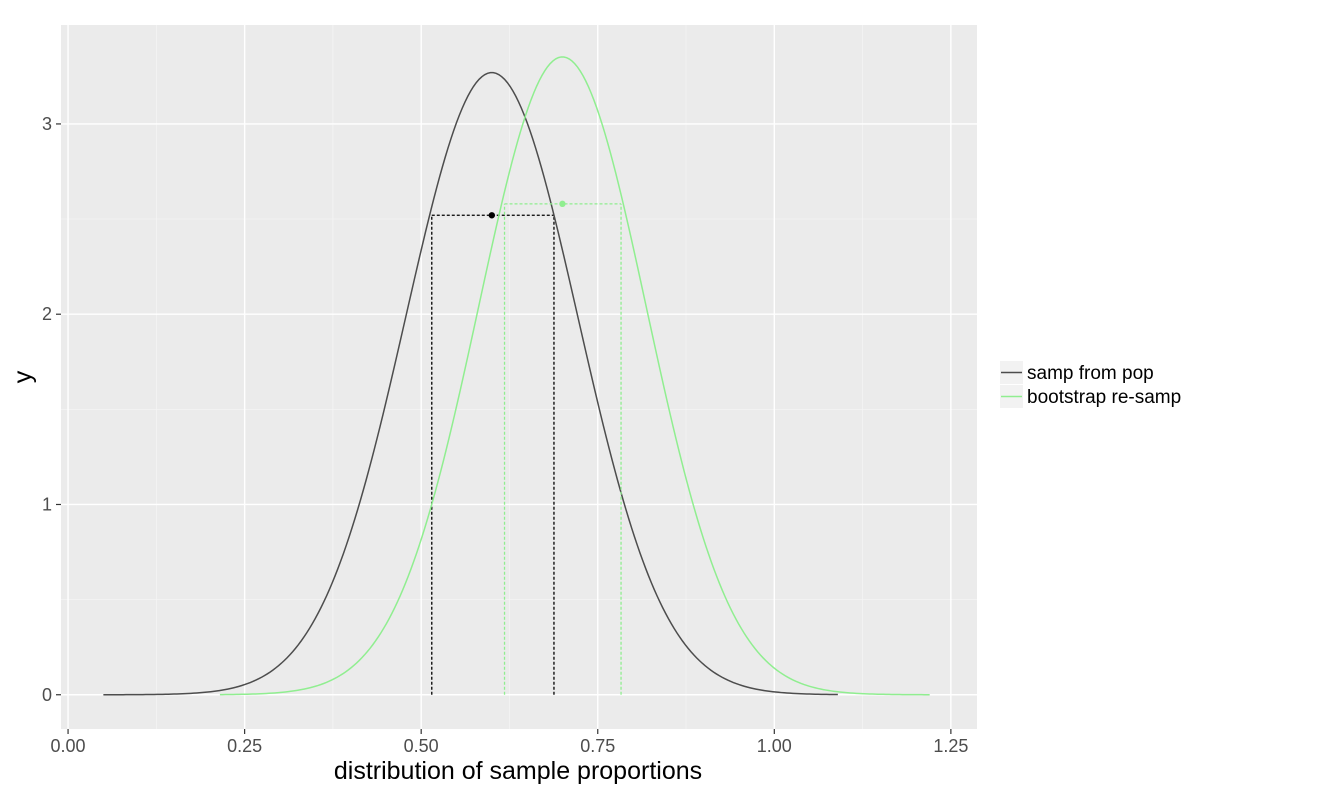 The height and width of the screenshot is (800, 1335). Describe the element at coordinates (1104, 397) in the screenshot. I see `legend-label: bootstrap re-samp` at that location.